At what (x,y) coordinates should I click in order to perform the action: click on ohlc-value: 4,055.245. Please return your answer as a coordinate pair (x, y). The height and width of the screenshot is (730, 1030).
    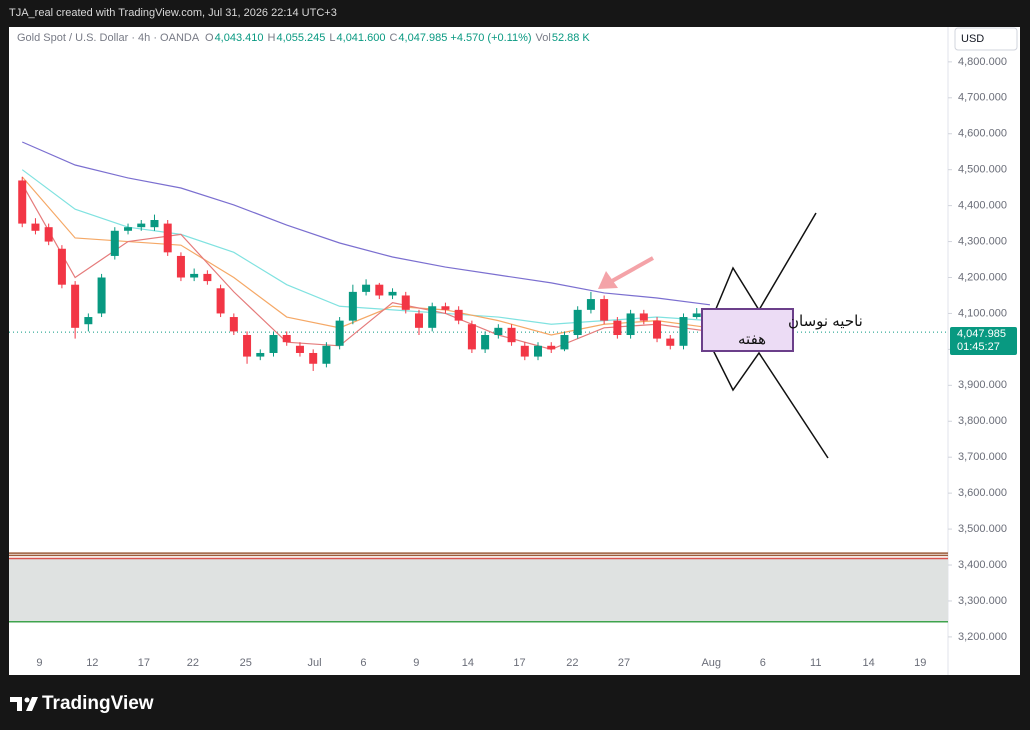
    Looking at the image, I should click on (300, 38).